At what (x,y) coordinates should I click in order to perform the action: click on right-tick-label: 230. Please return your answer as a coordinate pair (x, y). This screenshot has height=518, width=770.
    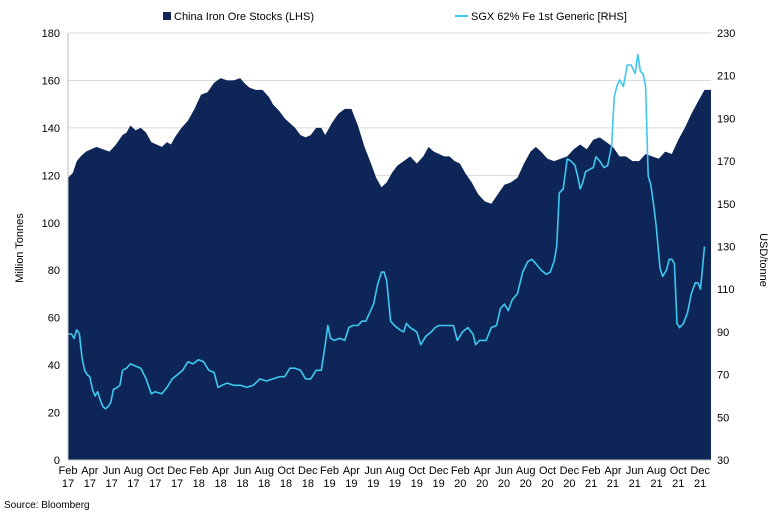
    Looking at the image, I should click on (726, 34).